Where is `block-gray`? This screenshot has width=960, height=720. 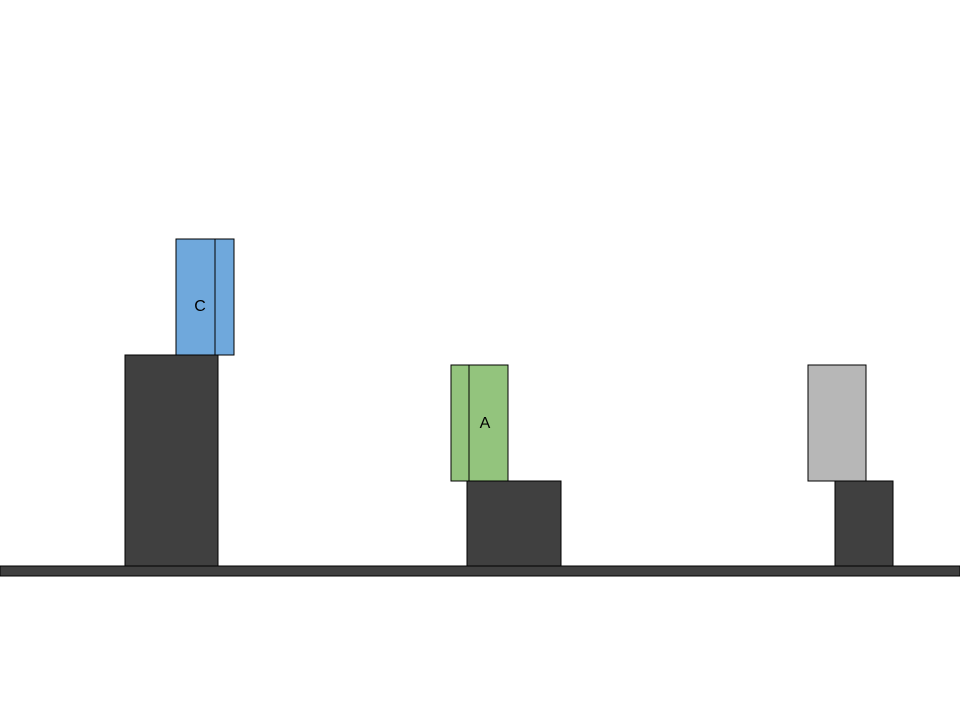
block-gray is located at coordinates (837, 423).